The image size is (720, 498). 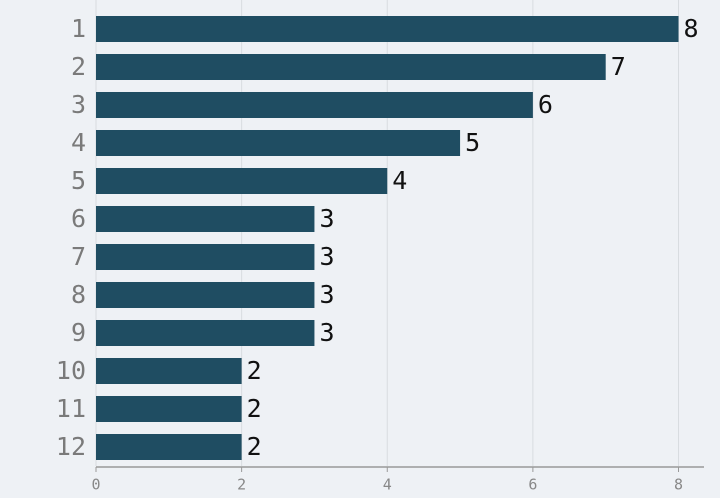 What do you see at coordinates (71, 446) in the screenshot?
I see `y-tick-label: 12` at bounding box center [71, 446].